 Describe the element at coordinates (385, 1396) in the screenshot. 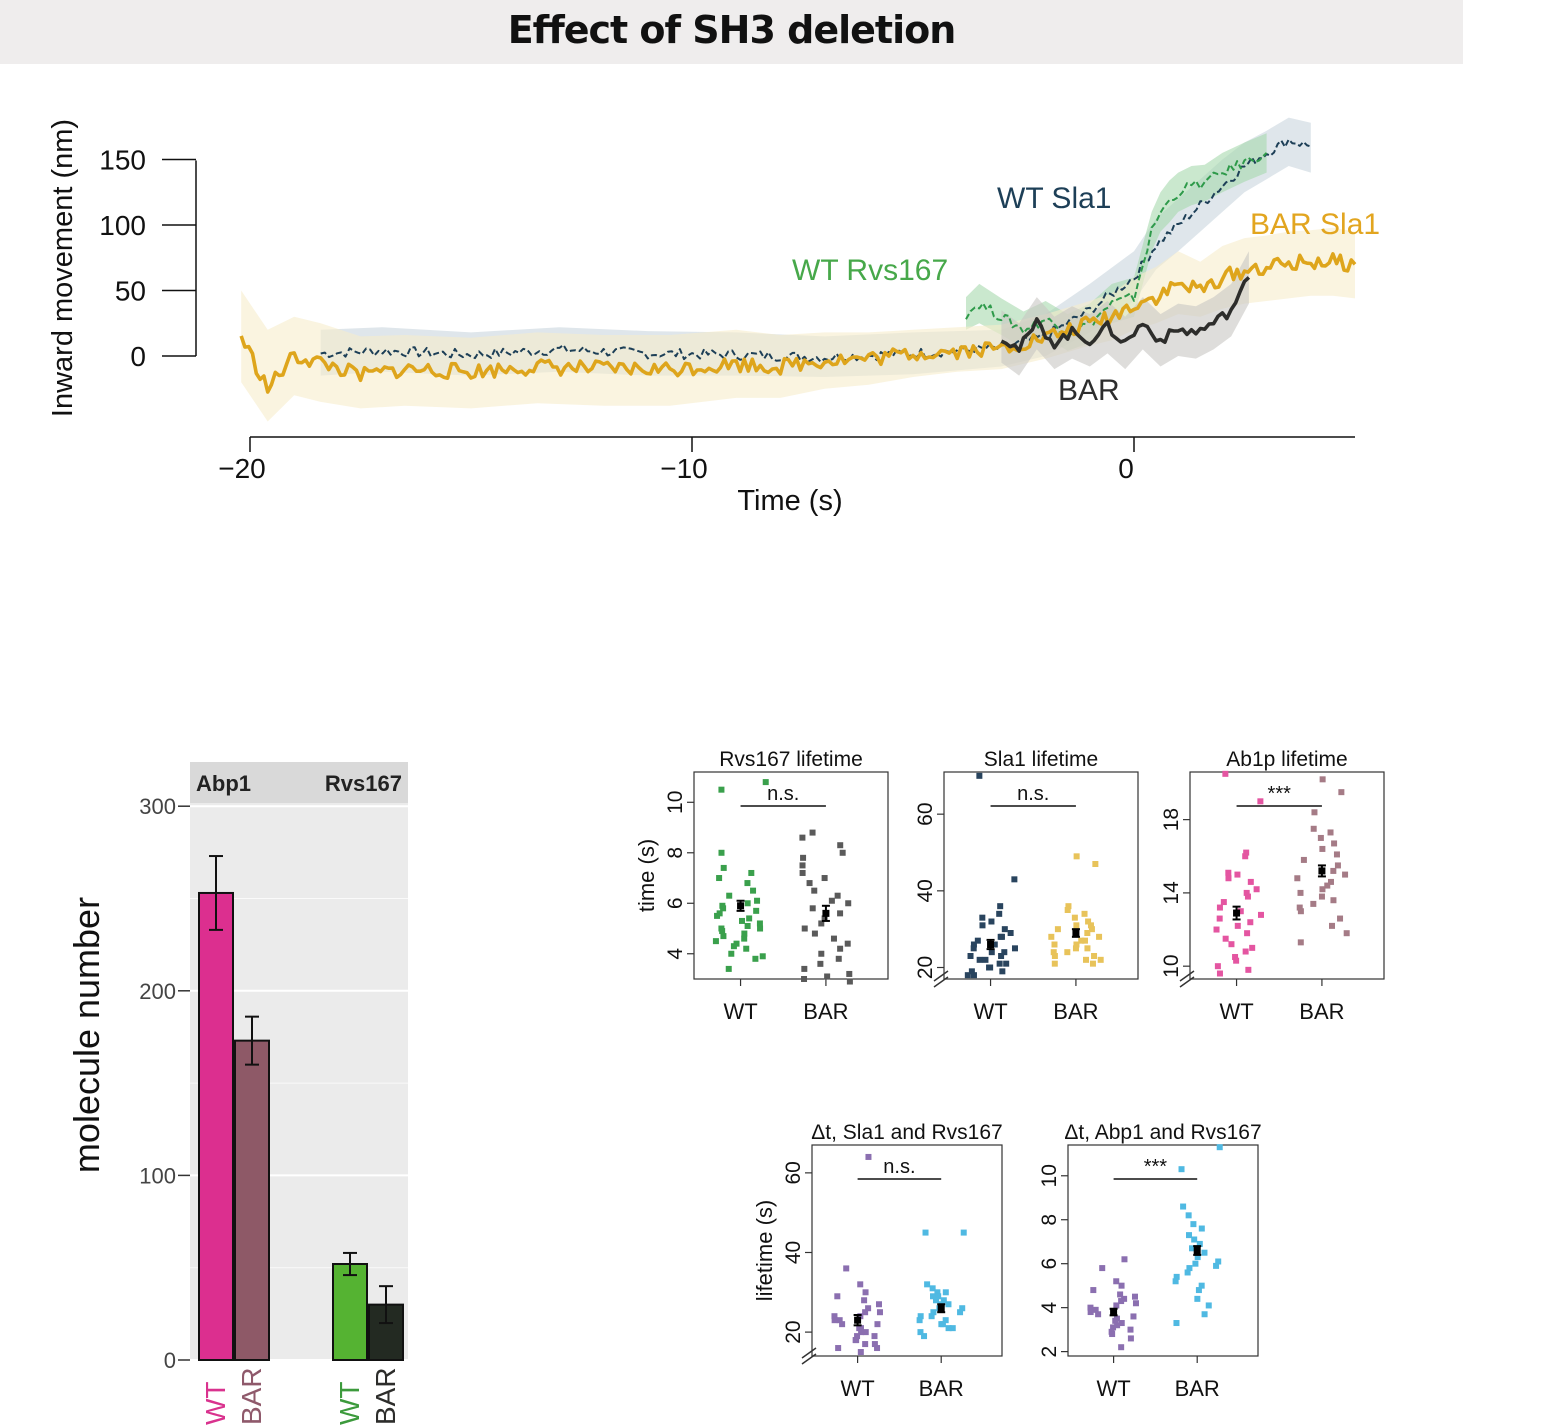

I see `x-tick-label: BAR` at that location.